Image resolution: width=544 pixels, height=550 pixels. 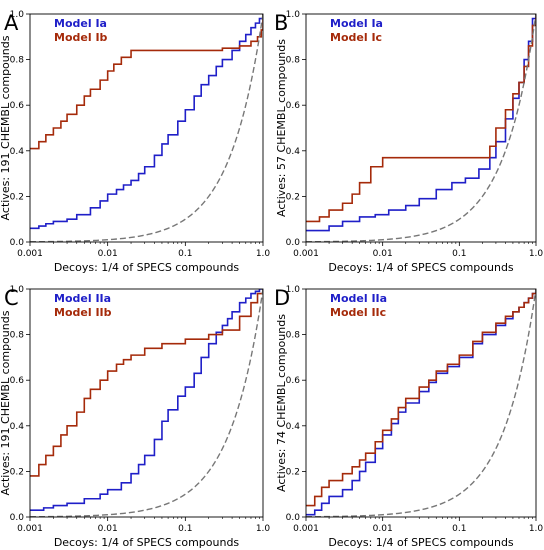 I want to click on legend-entry-1: Model Ib, so click(x=81, y=37).